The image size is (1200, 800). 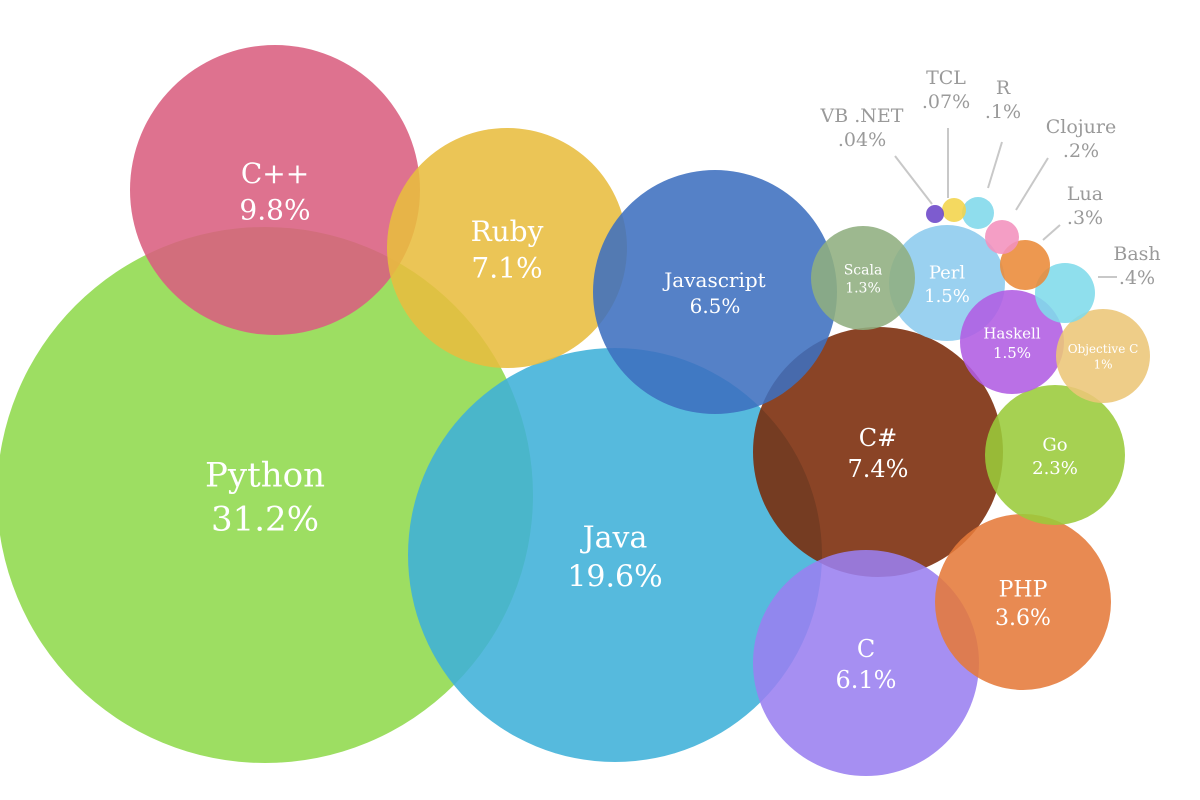 What do you see at coordinates (1103, 349) in the screenshot?
I see `bubble-label-objective-c: Objective C` at bounding box center [1103, 349].